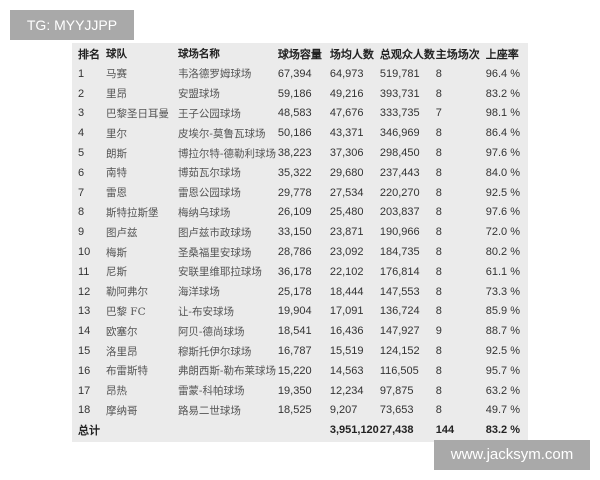 This screenshot has height=480, width=600. What do you see at coordinates (300, 213) in the screenshot?
I see `table-row: 8 斯特拉斯堡 梅纳乌球场 26,109 25,480 203,837 8 97.6 %` at bounding box center [300, 213].